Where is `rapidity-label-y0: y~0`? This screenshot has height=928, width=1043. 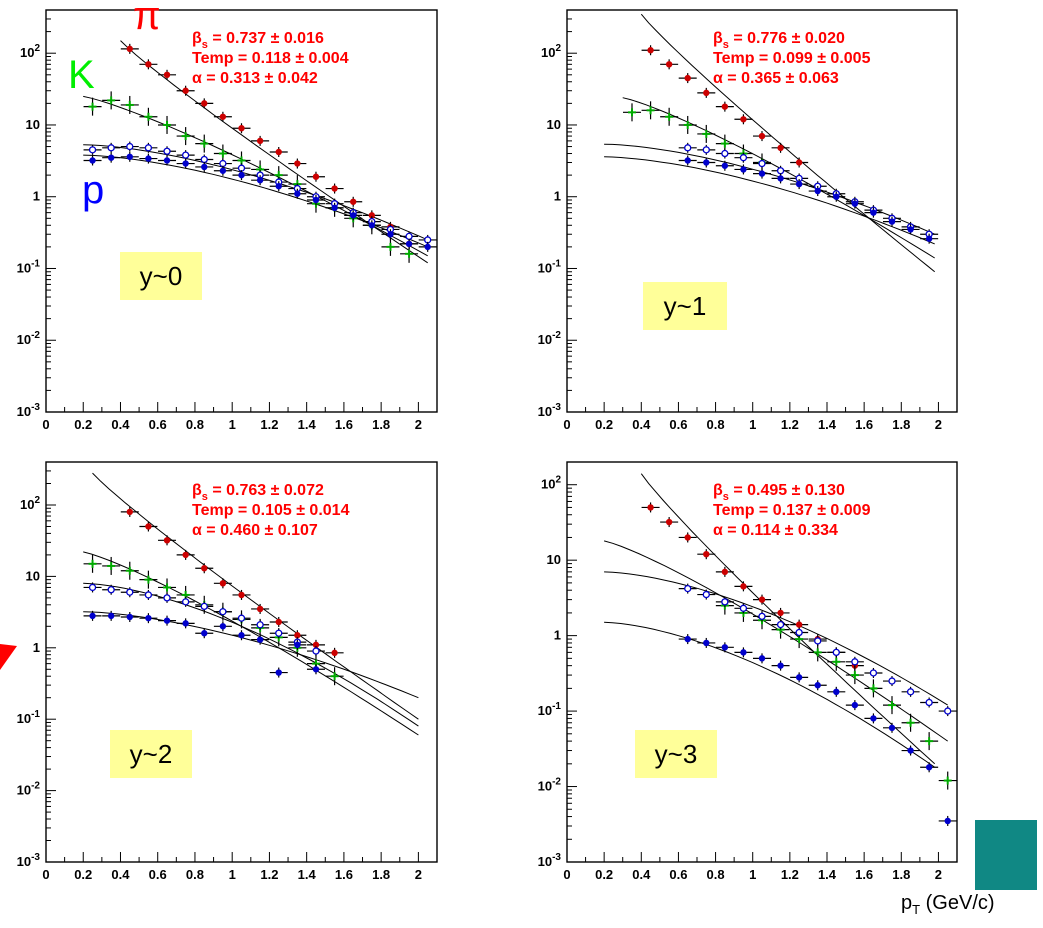 rapidity-label-y0: y~0 is located at coordinates (161, 276).